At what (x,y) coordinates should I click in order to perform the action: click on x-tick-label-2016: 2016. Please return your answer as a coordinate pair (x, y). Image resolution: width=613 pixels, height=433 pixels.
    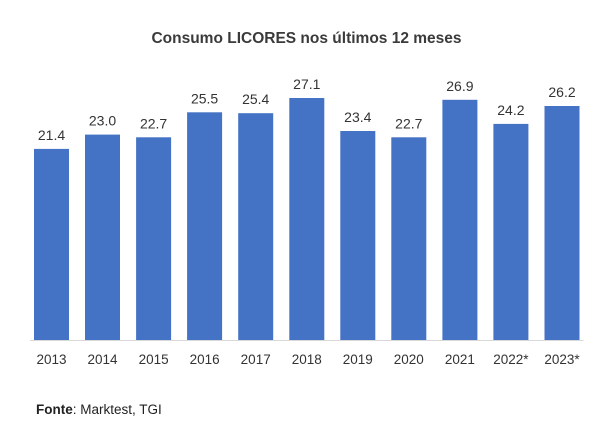
    Looking at the image, I should click on (205, 359).